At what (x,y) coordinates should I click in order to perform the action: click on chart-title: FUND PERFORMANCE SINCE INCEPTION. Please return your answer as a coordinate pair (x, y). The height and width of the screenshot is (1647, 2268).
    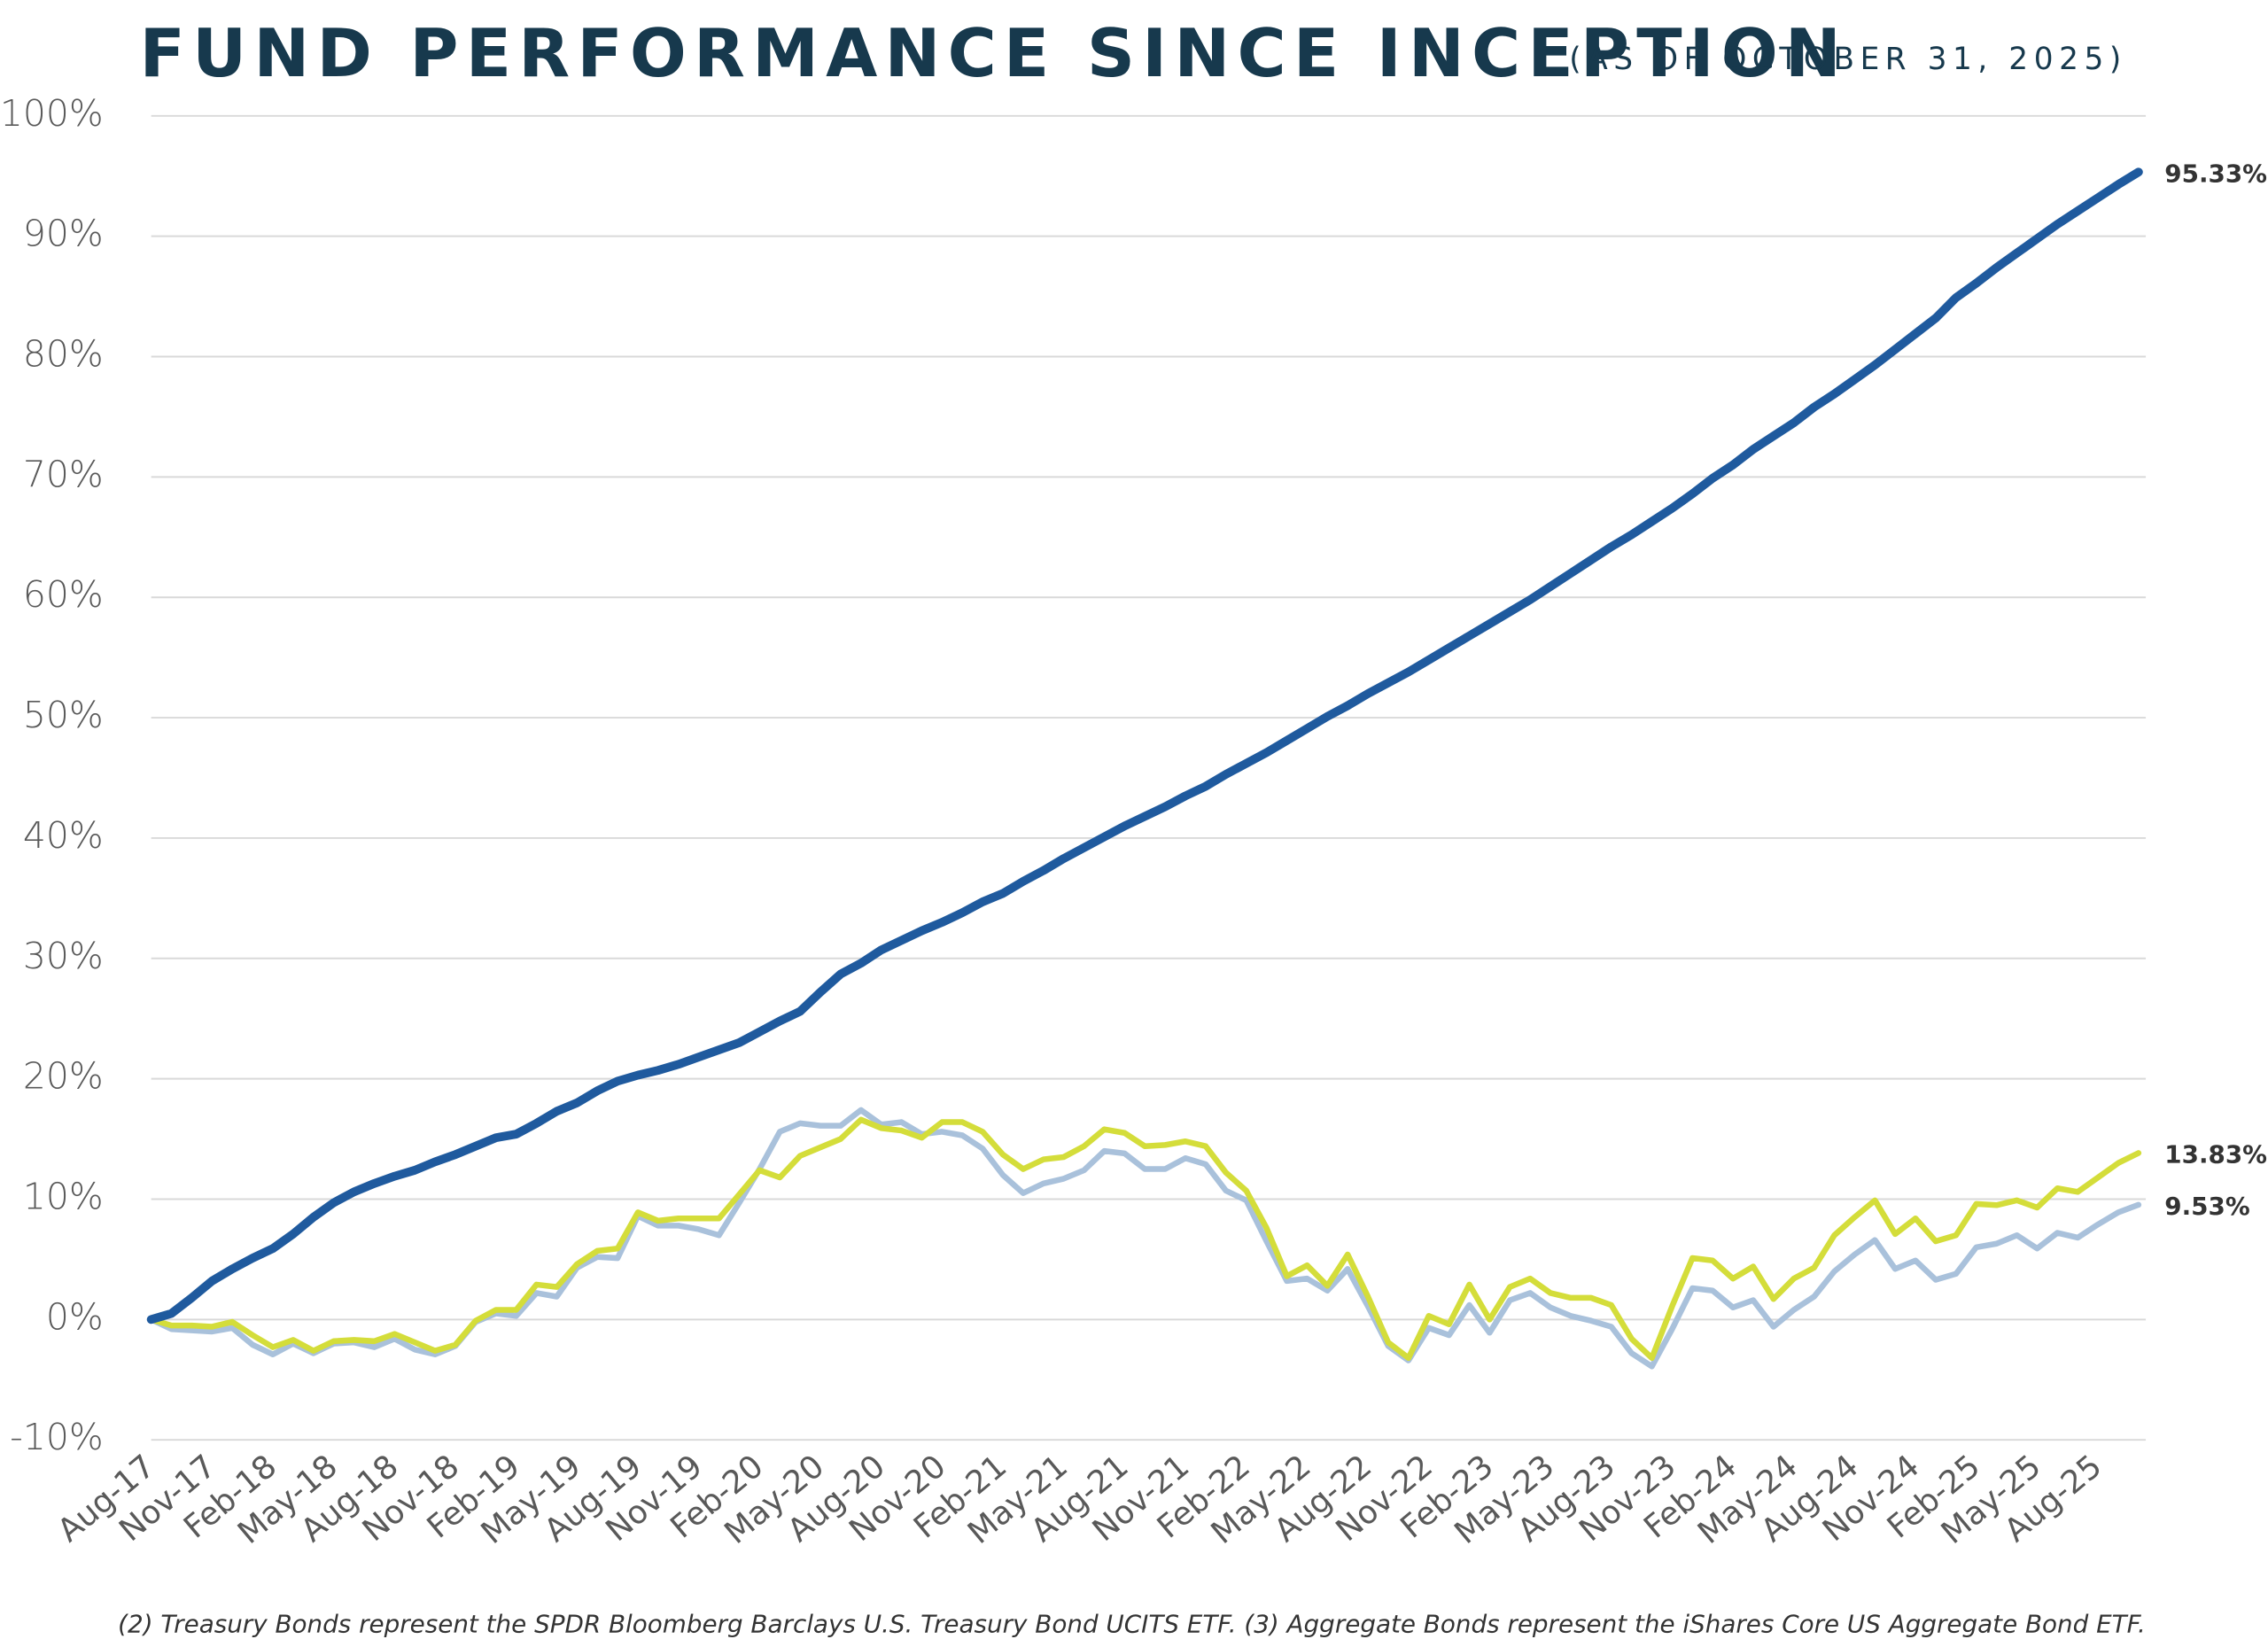
    Looking at the image, I should click on (994, 53).